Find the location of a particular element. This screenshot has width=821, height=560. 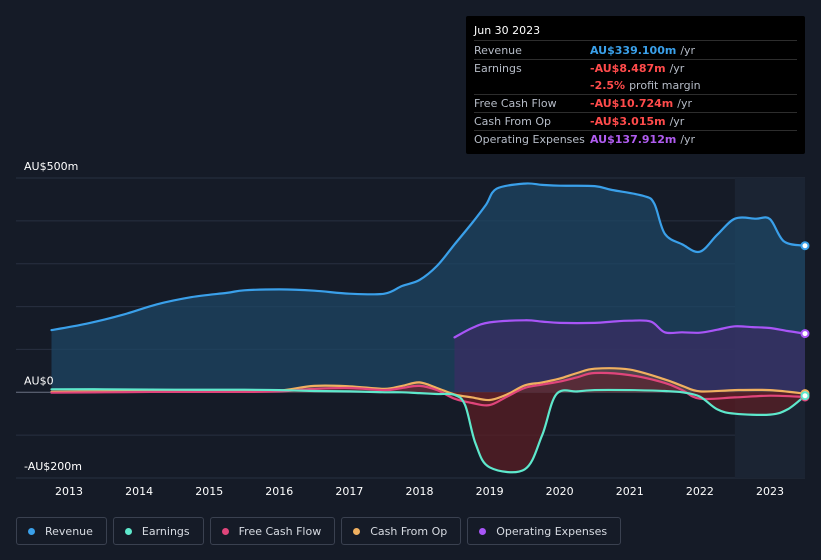

operating-expenses-end-marker is located at coordinates (805, 334).